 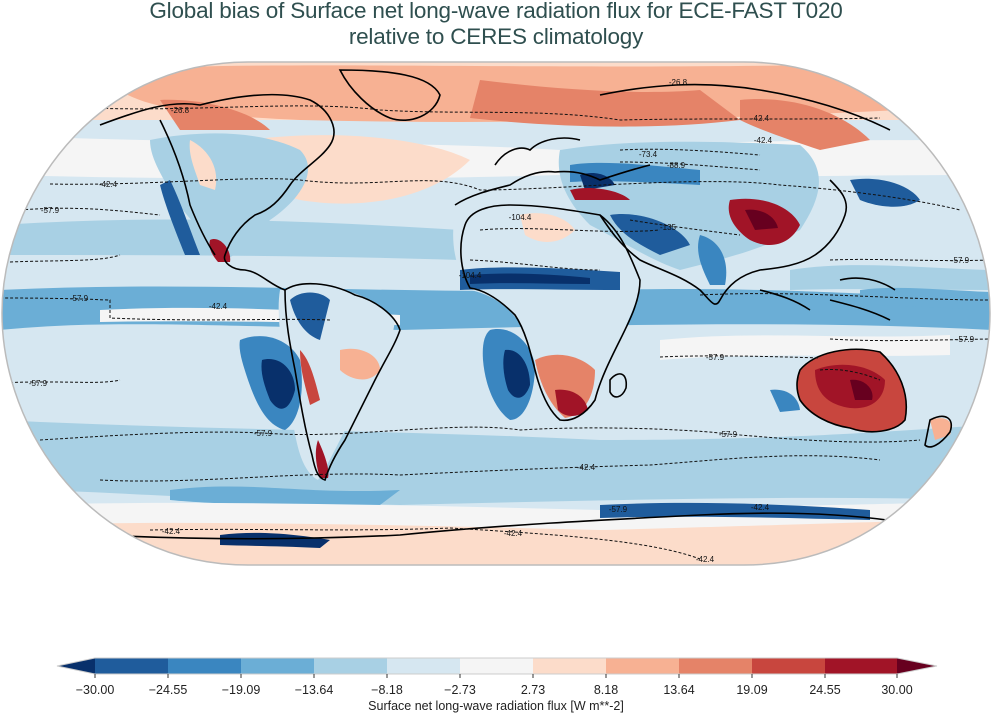 I want to click on colorbar-extend-min, so click(x=76, y=666).